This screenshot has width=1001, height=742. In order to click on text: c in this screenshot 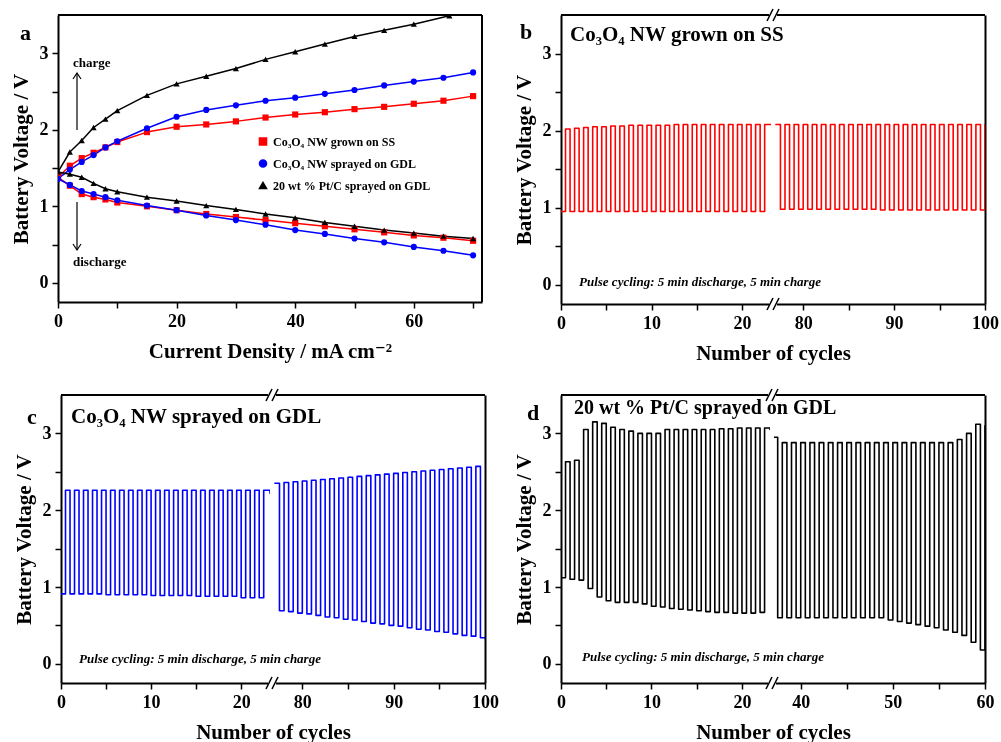, I will do `click(32, 416)`.